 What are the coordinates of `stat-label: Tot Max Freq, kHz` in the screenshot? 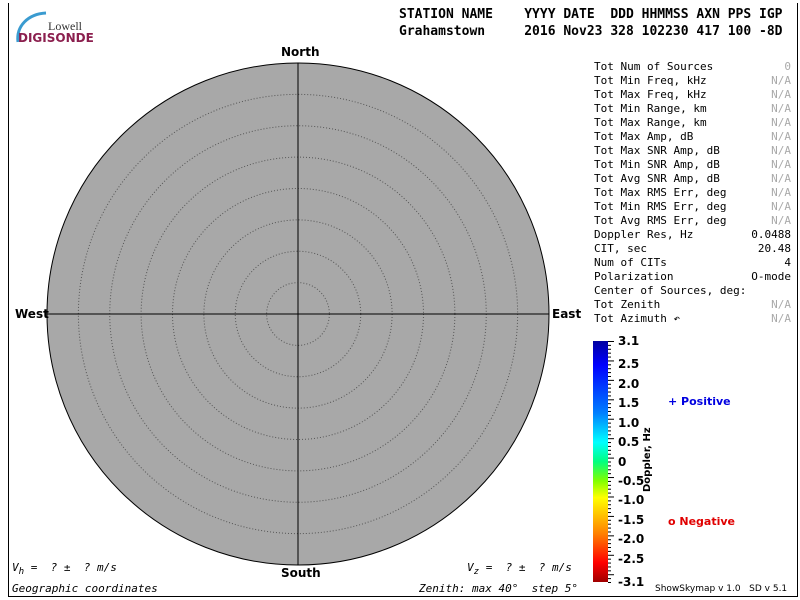 It's located at (650, 94).